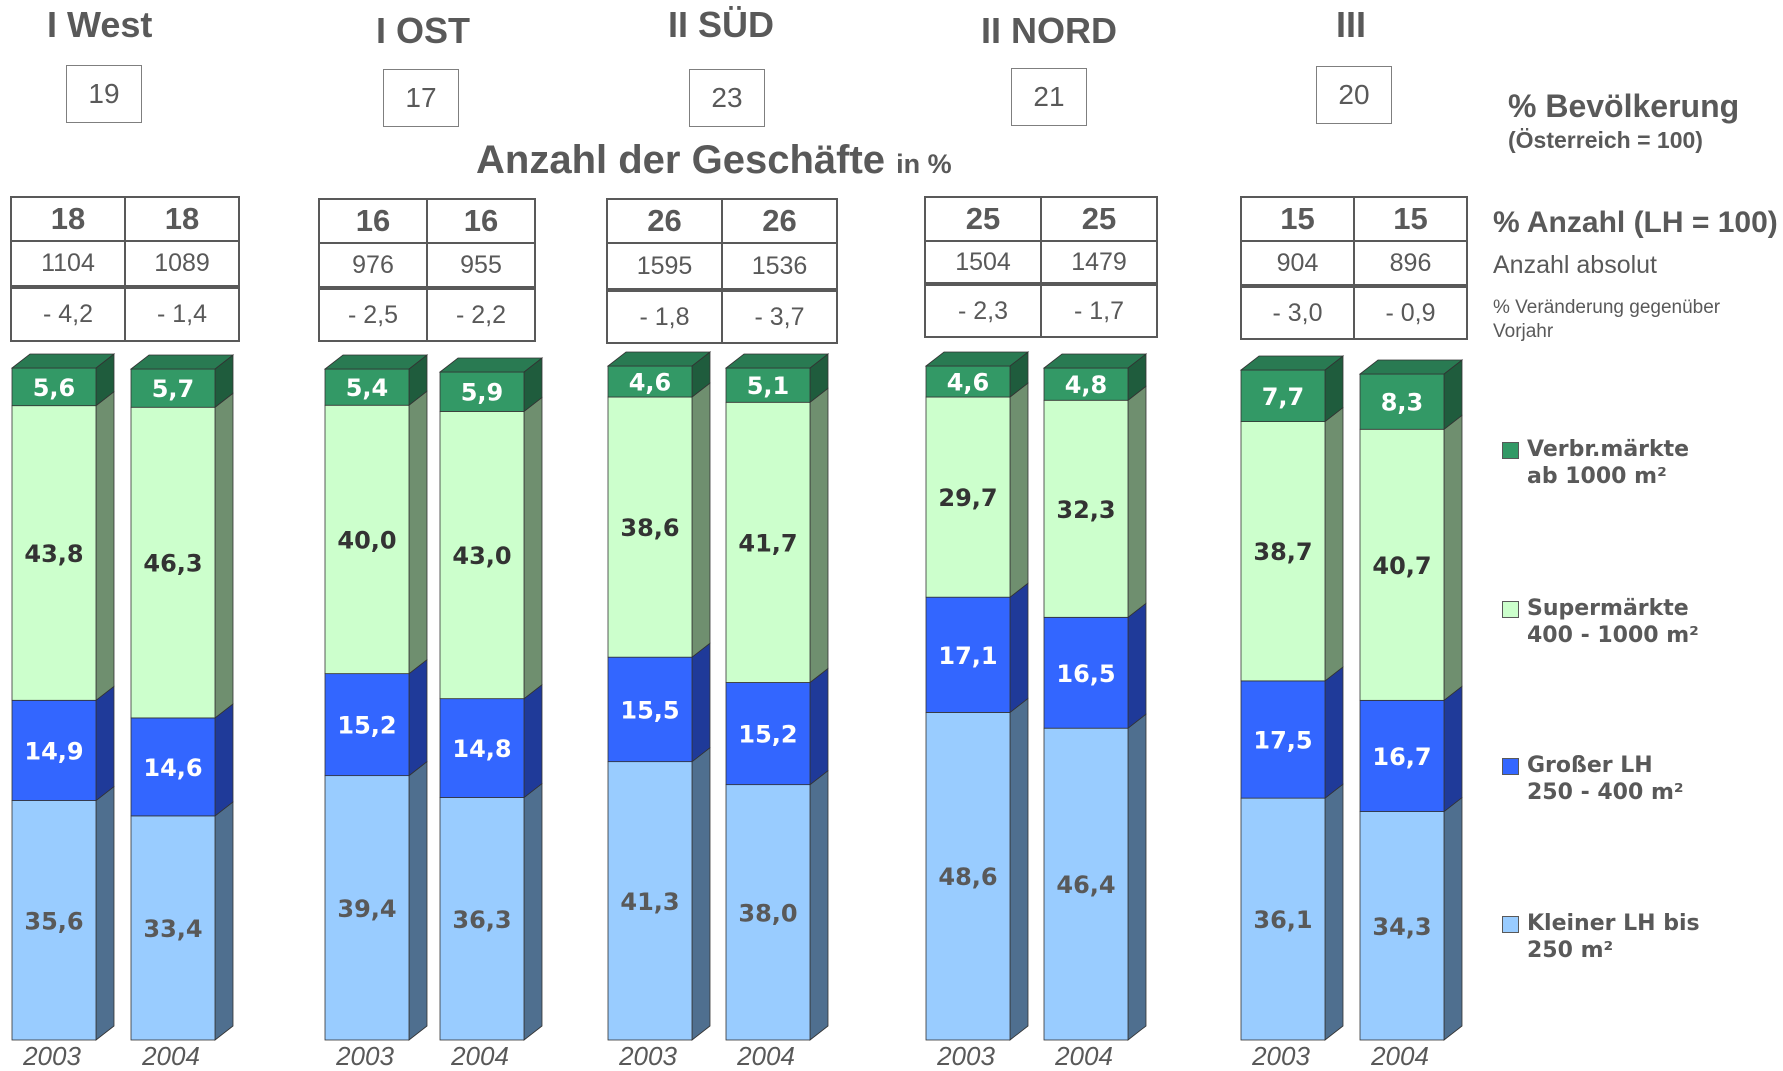 Image resolution: width=1783 pixels, height=1071 pixels. I want to click on bar-value-label: 36,1, so click(1282, 920).